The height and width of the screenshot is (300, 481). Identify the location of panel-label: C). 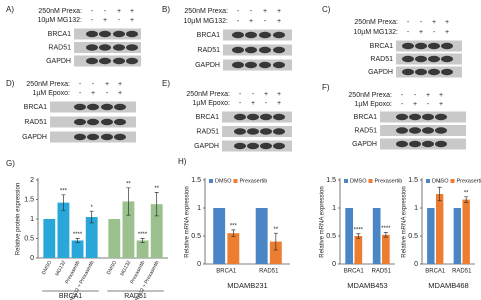
(326, 9).